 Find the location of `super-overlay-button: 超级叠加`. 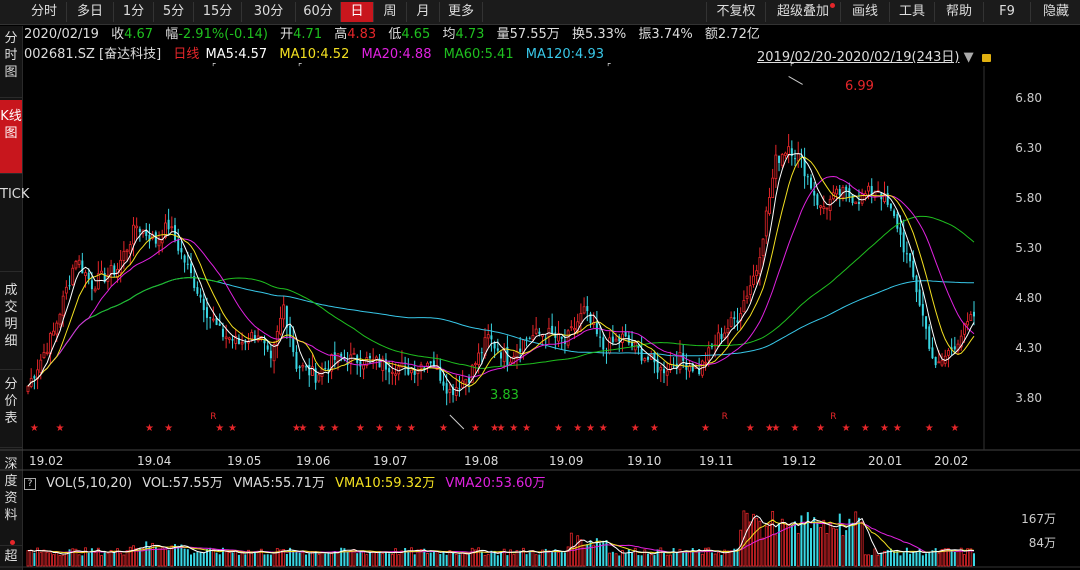

super-overlay-button: 超级叠加 is located at coordinates (802, 12).